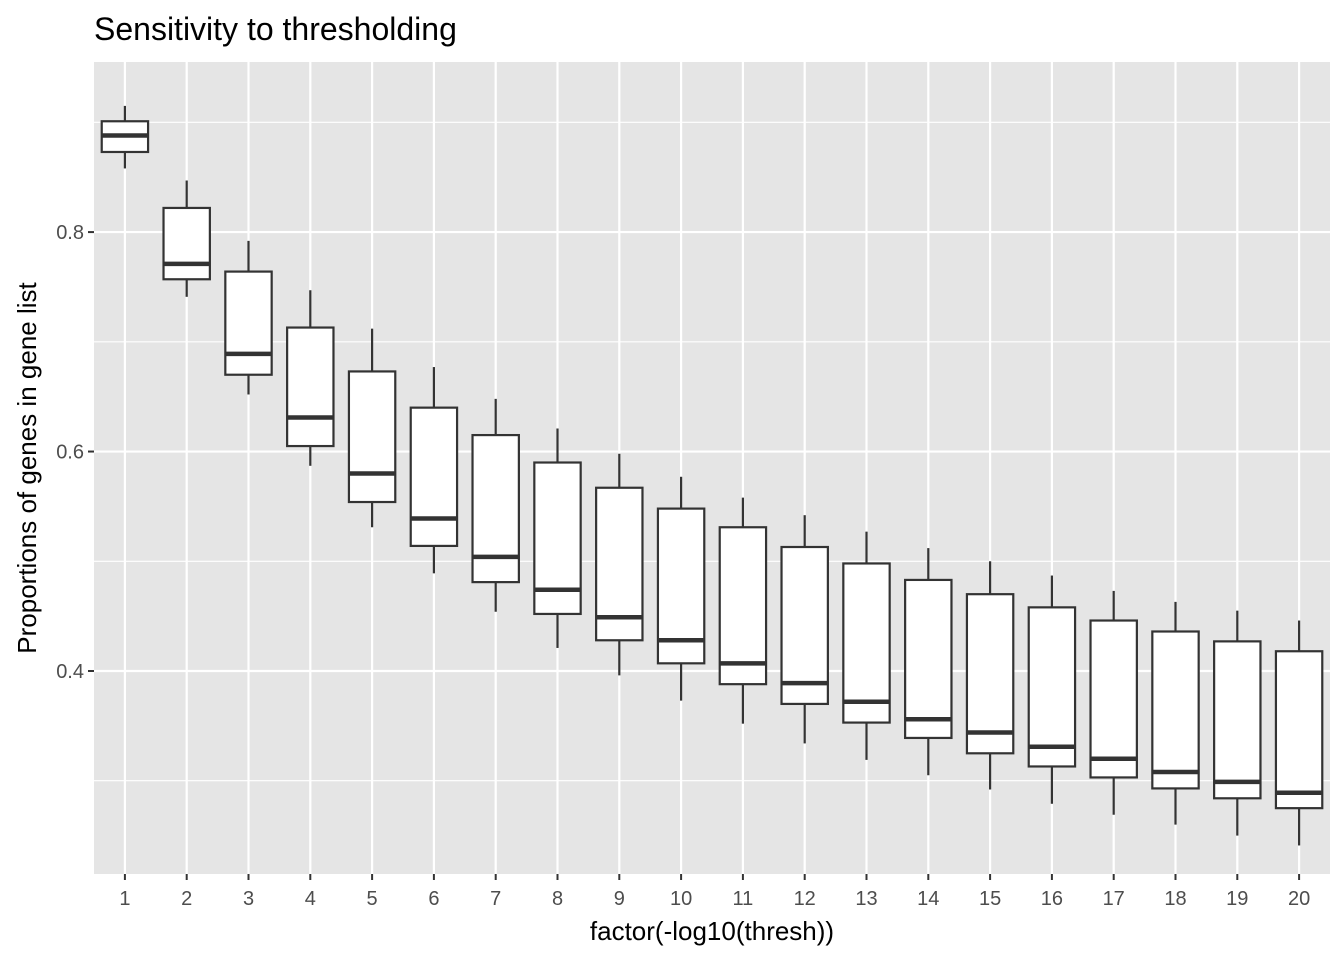  Describe the element at coordinates (712, 931) in the screenshot. I see `x-axis-title: factor(-log10(thresh))` at that location.